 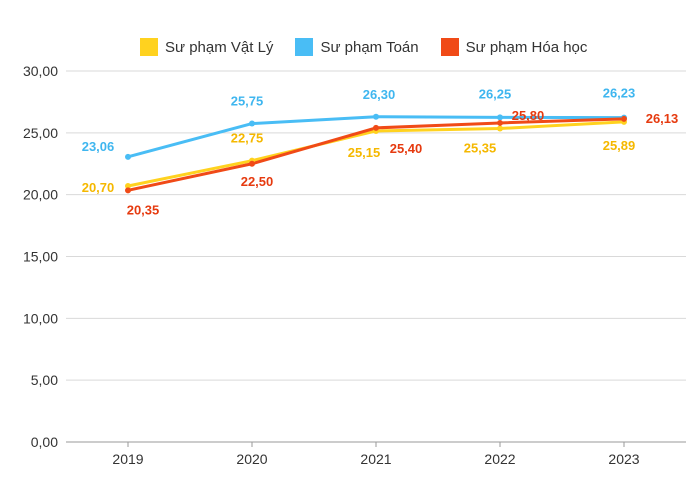 What do you see at coordinates (98, 187) in the screenshot?
I see `data-label: 20,70` at bounding box center [98, 187].